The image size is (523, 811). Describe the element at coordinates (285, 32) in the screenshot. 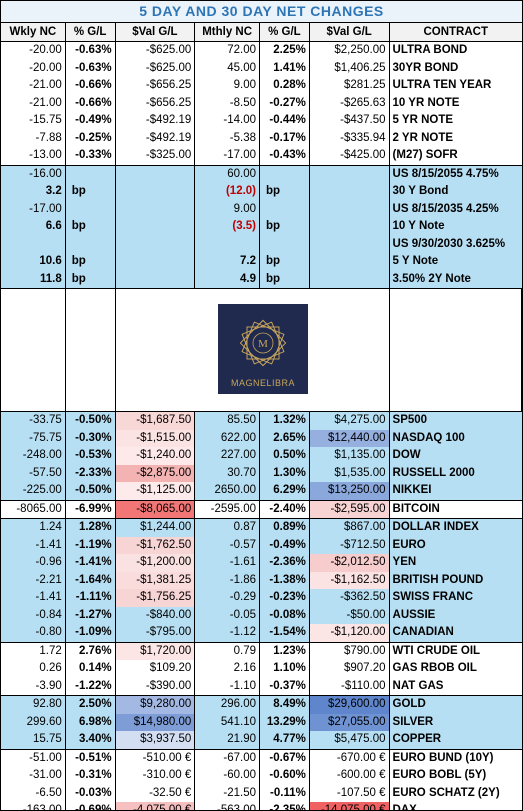

I see `header-cell: % G/L` at that location.